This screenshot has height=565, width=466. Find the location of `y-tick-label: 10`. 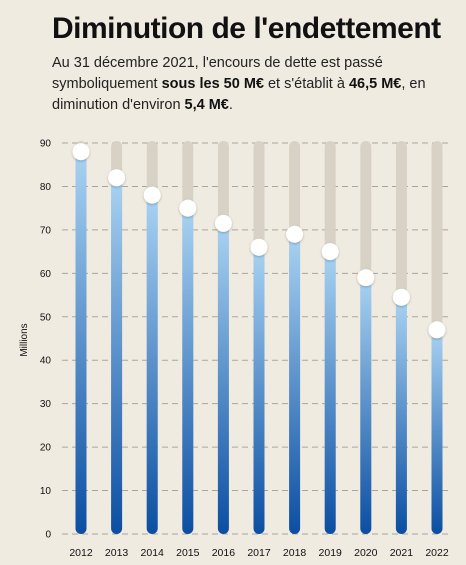

y-tick-label: 10 is located at coordinates (46, 491).